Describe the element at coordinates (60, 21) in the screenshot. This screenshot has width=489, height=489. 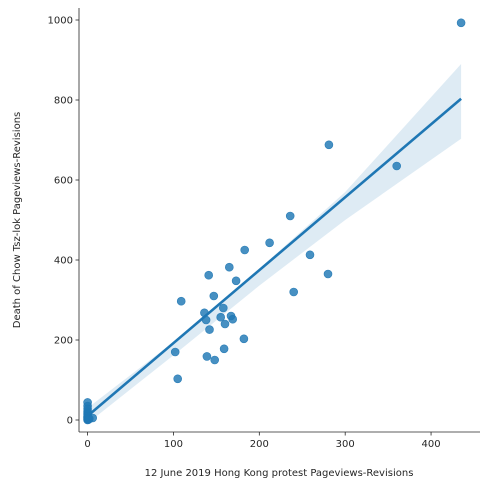
I see `y-tick-label: 1000` at that location.